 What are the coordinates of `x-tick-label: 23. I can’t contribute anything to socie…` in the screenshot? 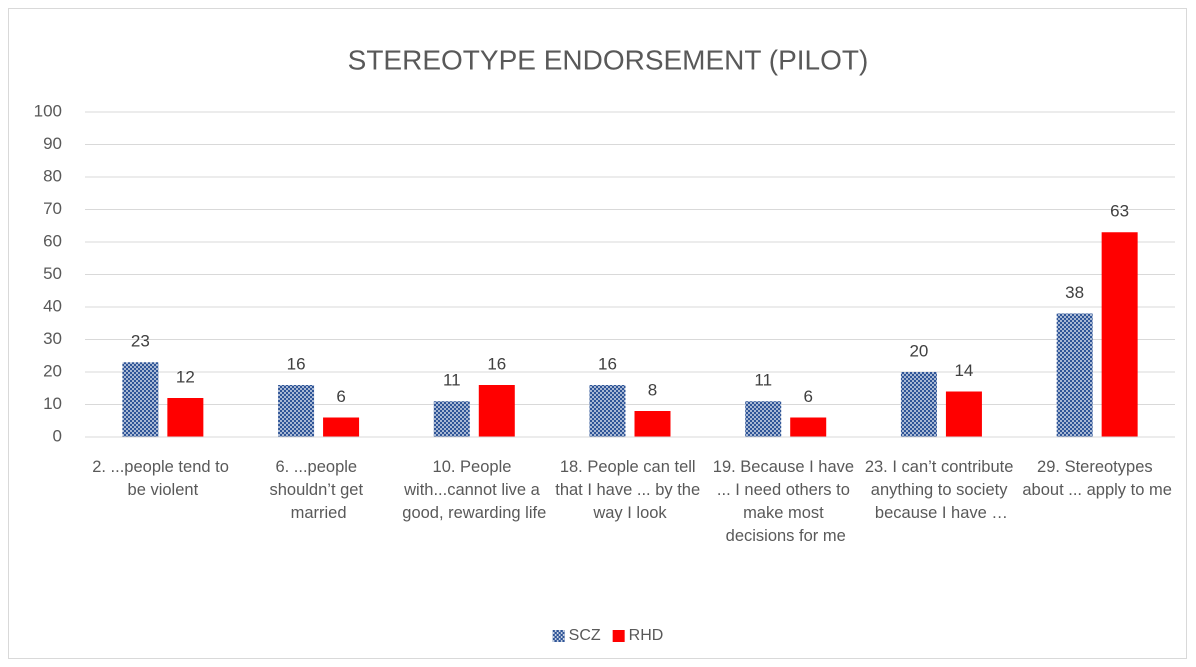 It's located at (941, 490).